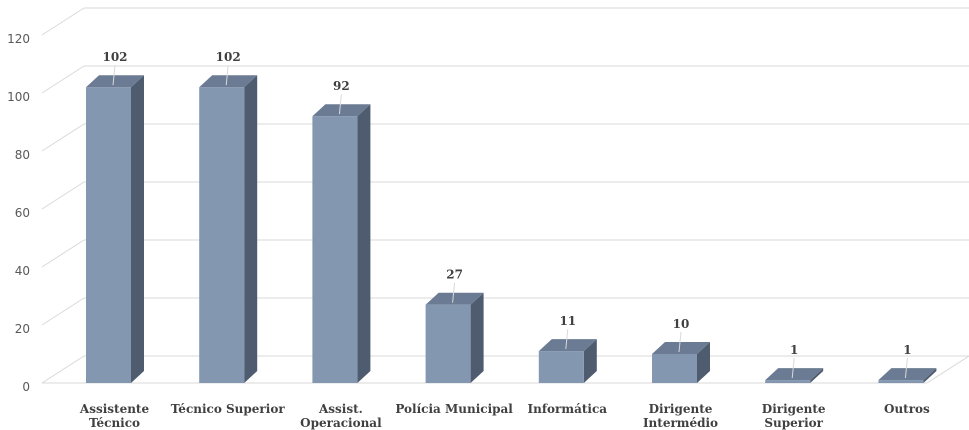 This screenshot has width=969, height=430. Describe the element at coordinates (947, 369) in the screenshot. I see `floor-side-edge` at that location.